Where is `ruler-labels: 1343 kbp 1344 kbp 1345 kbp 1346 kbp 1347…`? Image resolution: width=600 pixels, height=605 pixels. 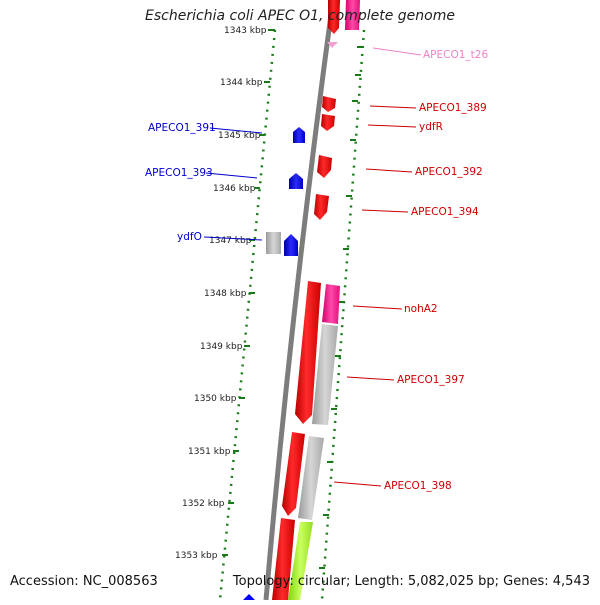 ruler-labels: 1343 kbp 1344 kbp 1345 kbp 1346 kbp 1347… is located at coordinates (221, 293).